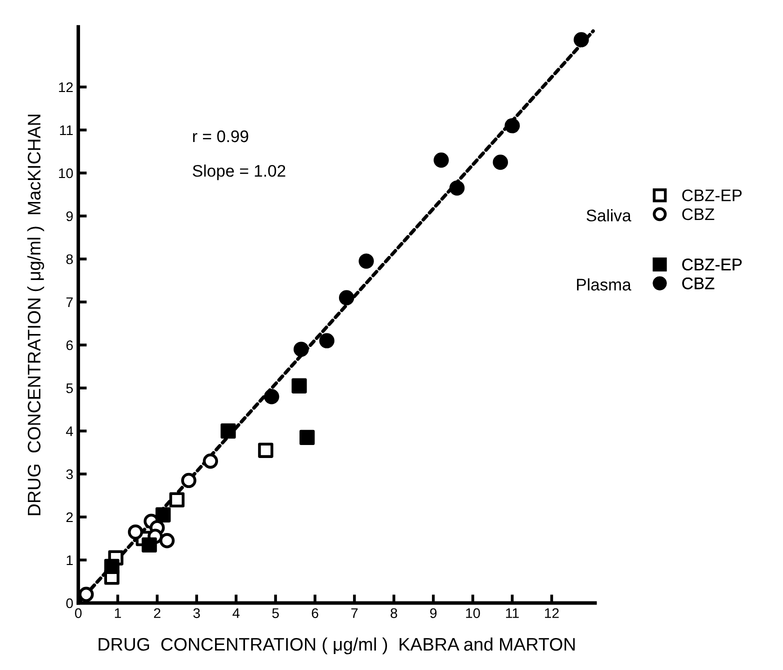 The height and width of the screenshot is (670, 783). I want to click on y-axis-title: DRUG CONCENTRATION ( μg/ml ) MacKICHAN, so click(35, 315).